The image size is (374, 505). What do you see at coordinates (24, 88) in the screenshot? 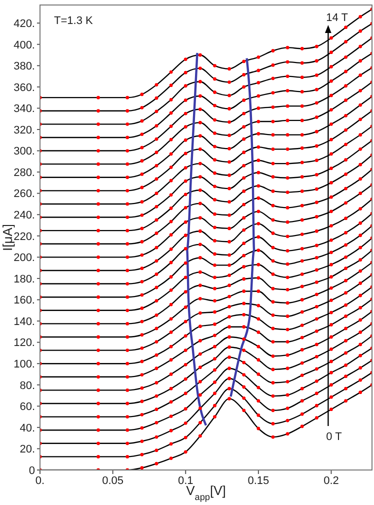
I see `y-tick-label: 360.` at bounding box center [24, 88].